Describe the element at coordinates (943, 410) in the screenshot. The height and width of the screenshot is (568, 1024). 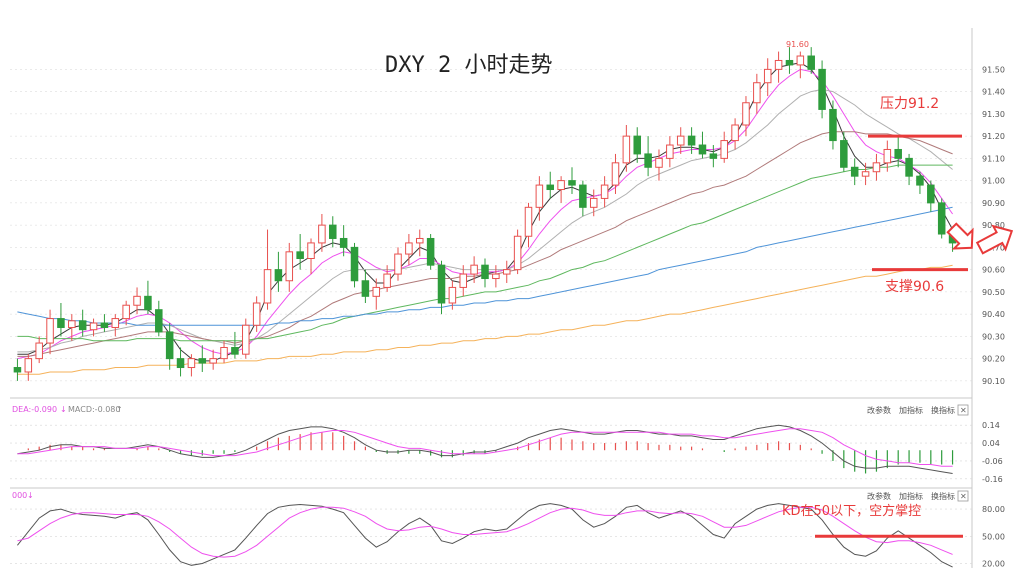
I see `macd-switch-indicator-button: 换指标` at that location.